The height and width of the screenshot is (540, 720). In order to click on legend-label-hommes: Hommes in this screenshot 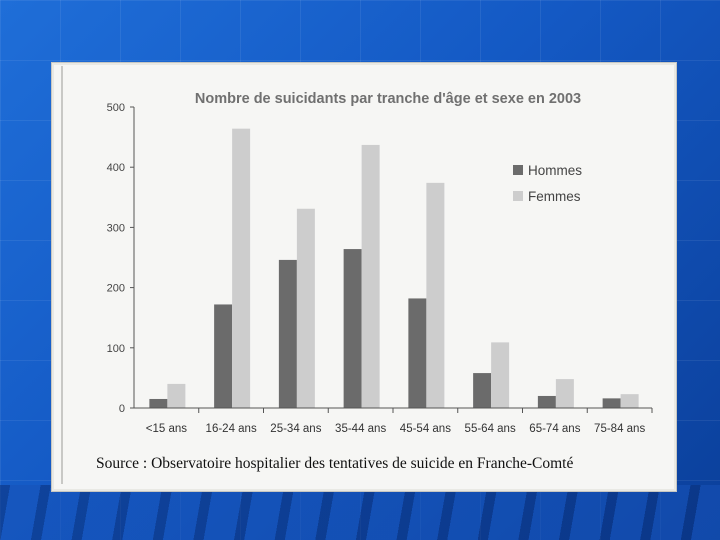, I will do `click(555, 170)`.